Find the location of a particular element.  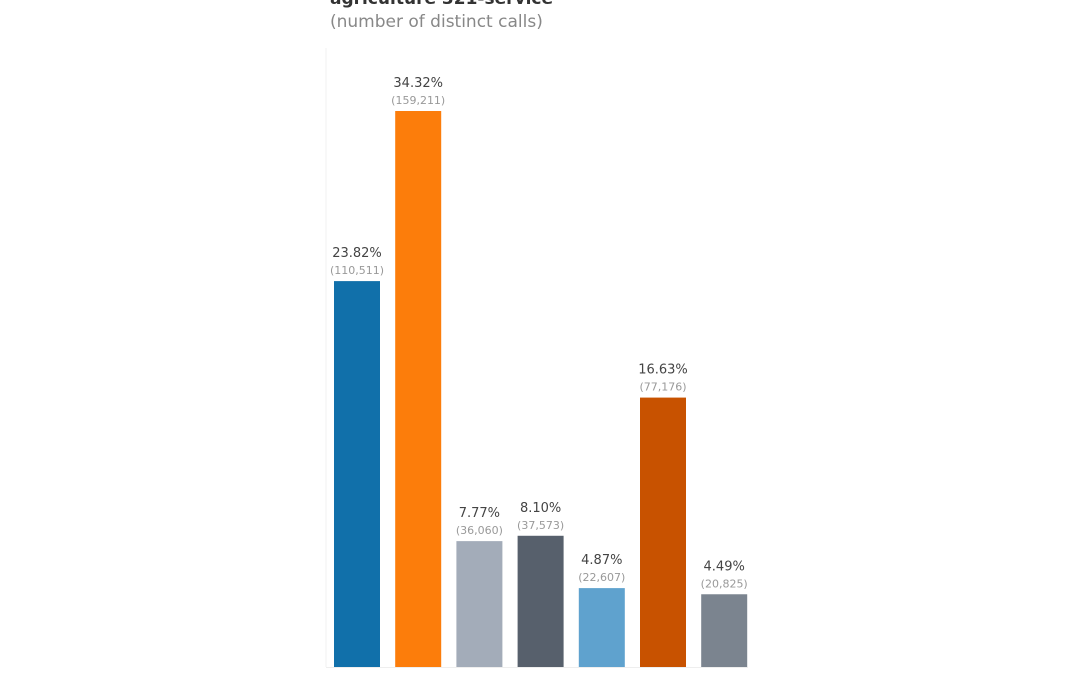

chart-subtitle: (number of distinct calls) is located at coordinates (436, 22).